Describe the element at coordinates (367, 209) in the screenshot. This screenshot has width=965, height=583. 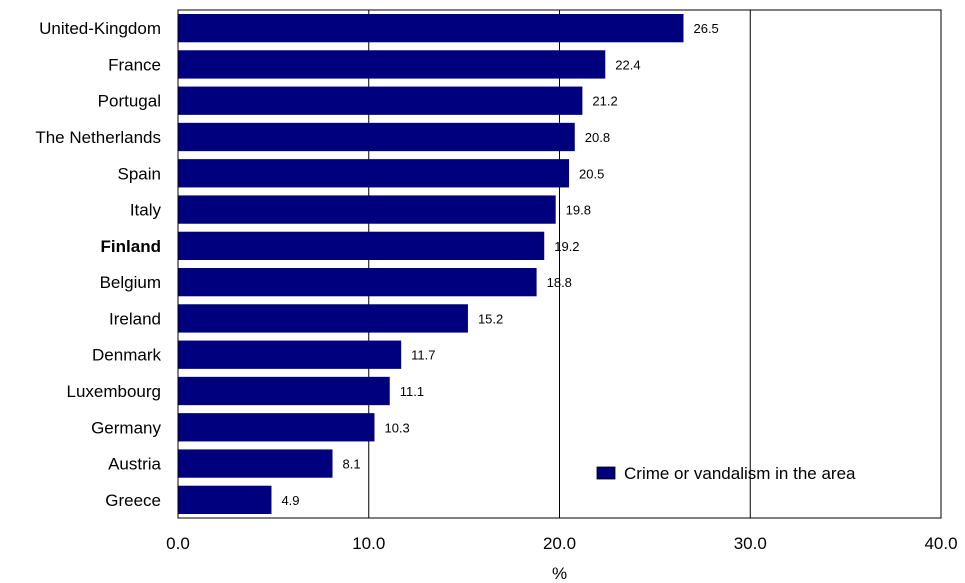
I see `bar-italy` at that location.